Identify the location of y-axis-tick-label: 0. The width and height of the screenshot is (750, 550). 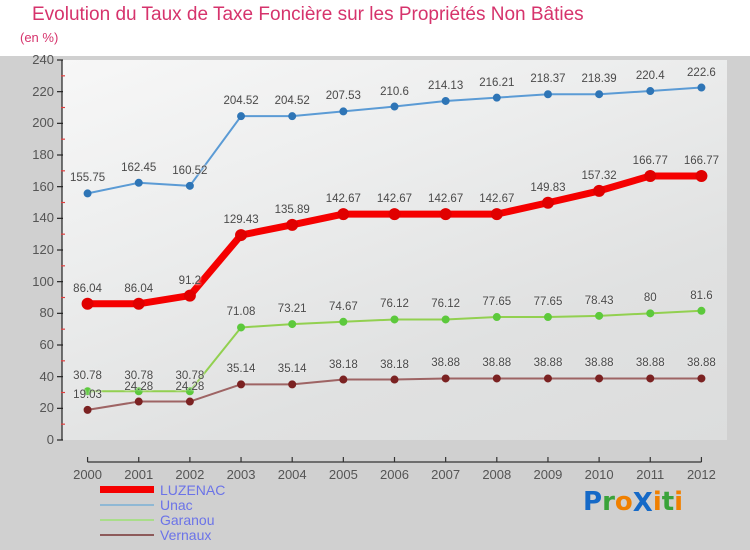
(50, 439).